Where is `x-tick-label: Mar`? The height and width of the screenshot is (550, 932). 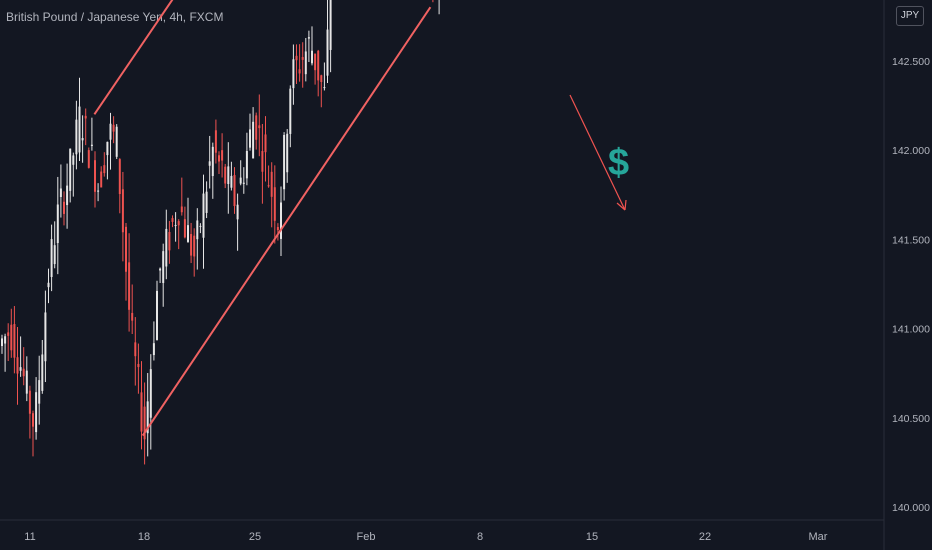 x-tick-label: Mar is located at coordinates (818, 537).